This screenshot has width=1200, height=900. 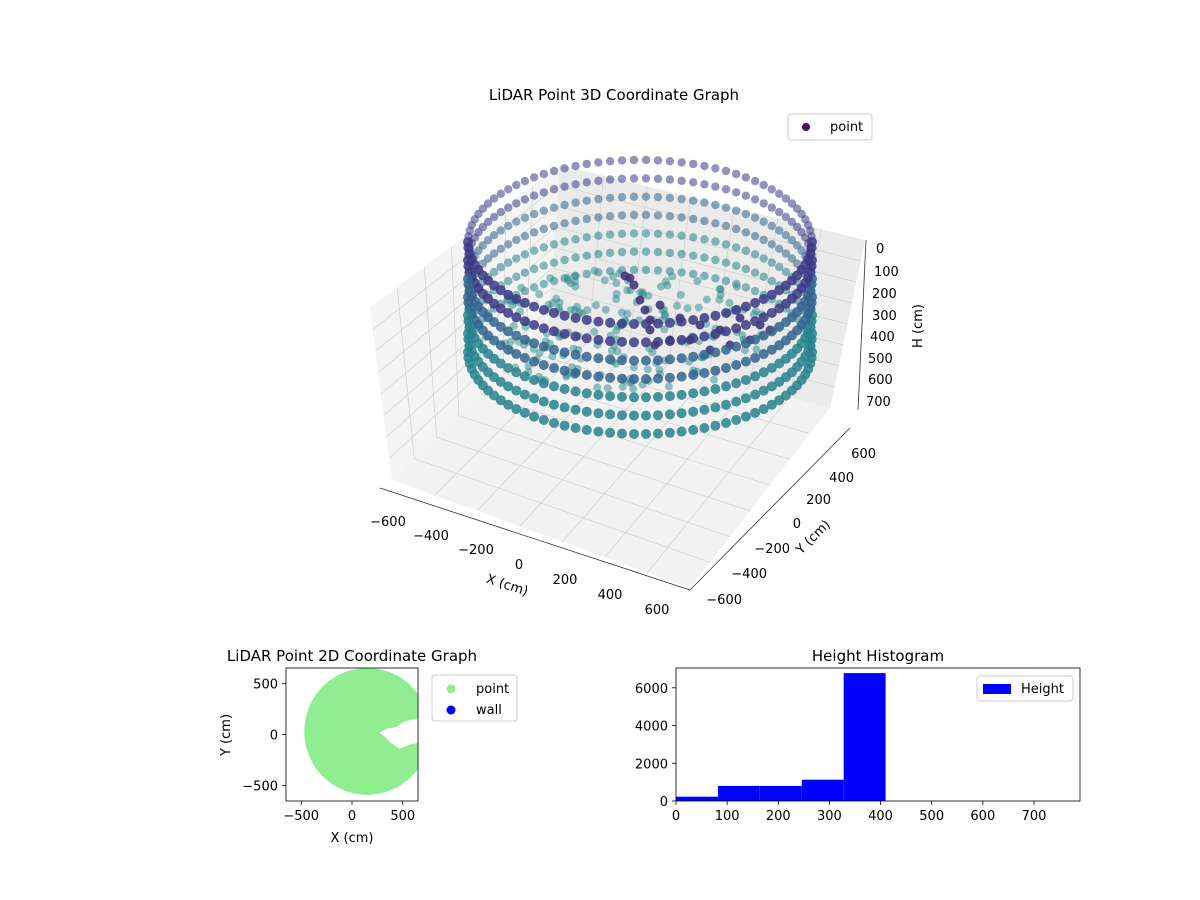 I want to click on legend-3d-marker, so click(x=806, y=127).